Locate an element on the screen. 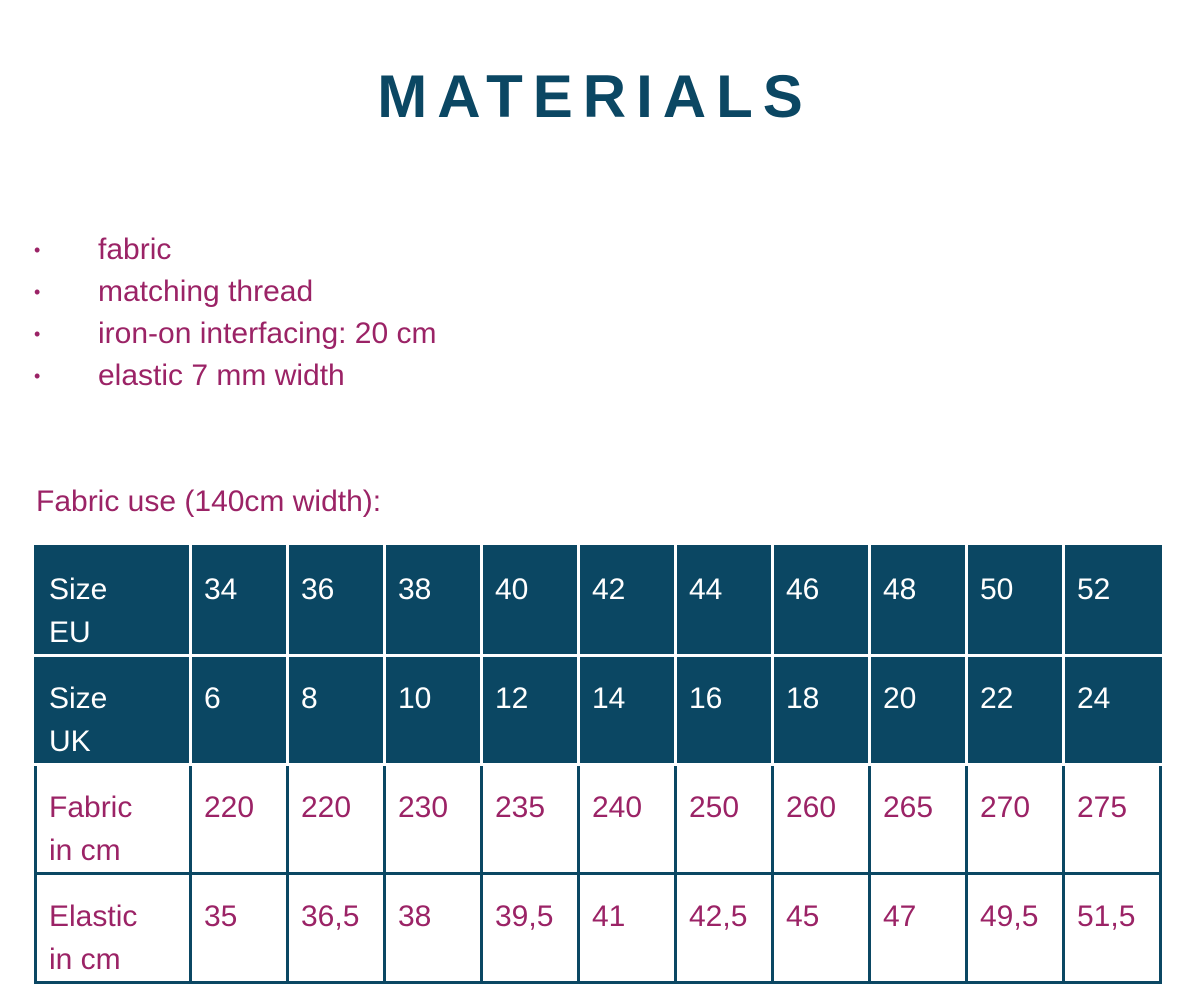  table-cell: 47 is located at coordinates (918, 928).